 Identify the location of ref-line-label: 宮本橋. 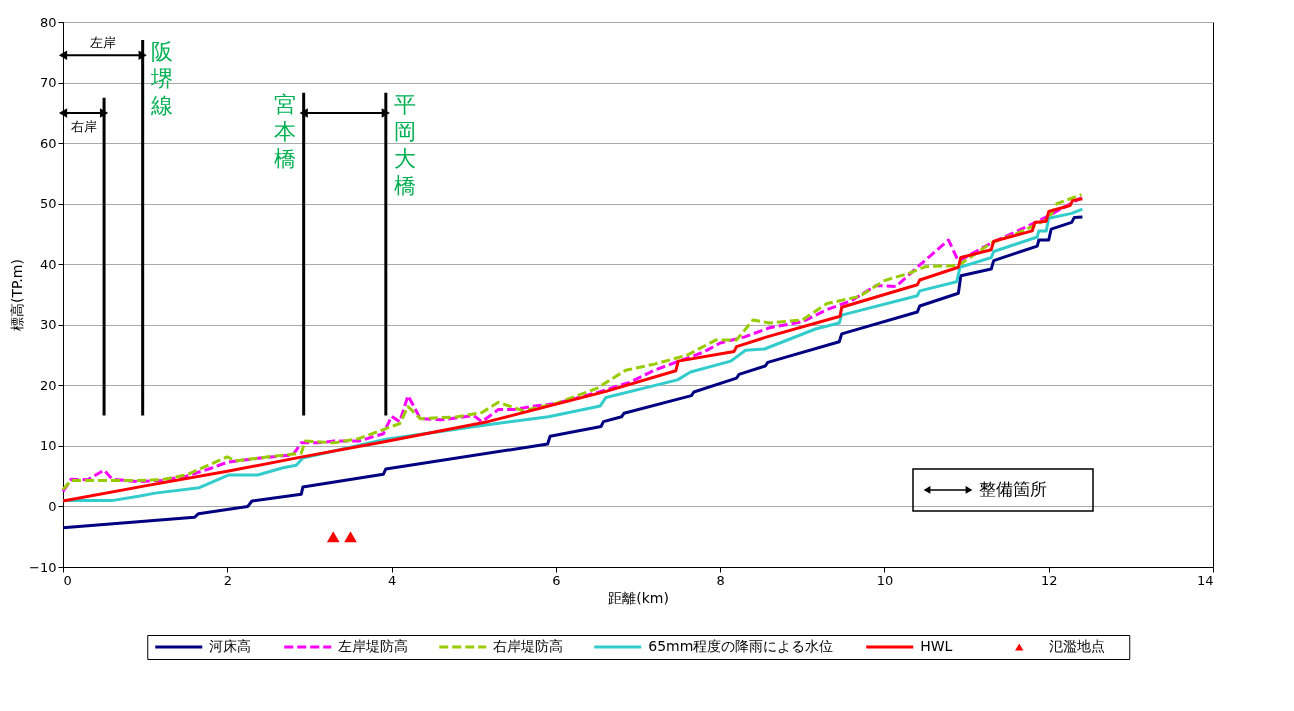
(284, 131).